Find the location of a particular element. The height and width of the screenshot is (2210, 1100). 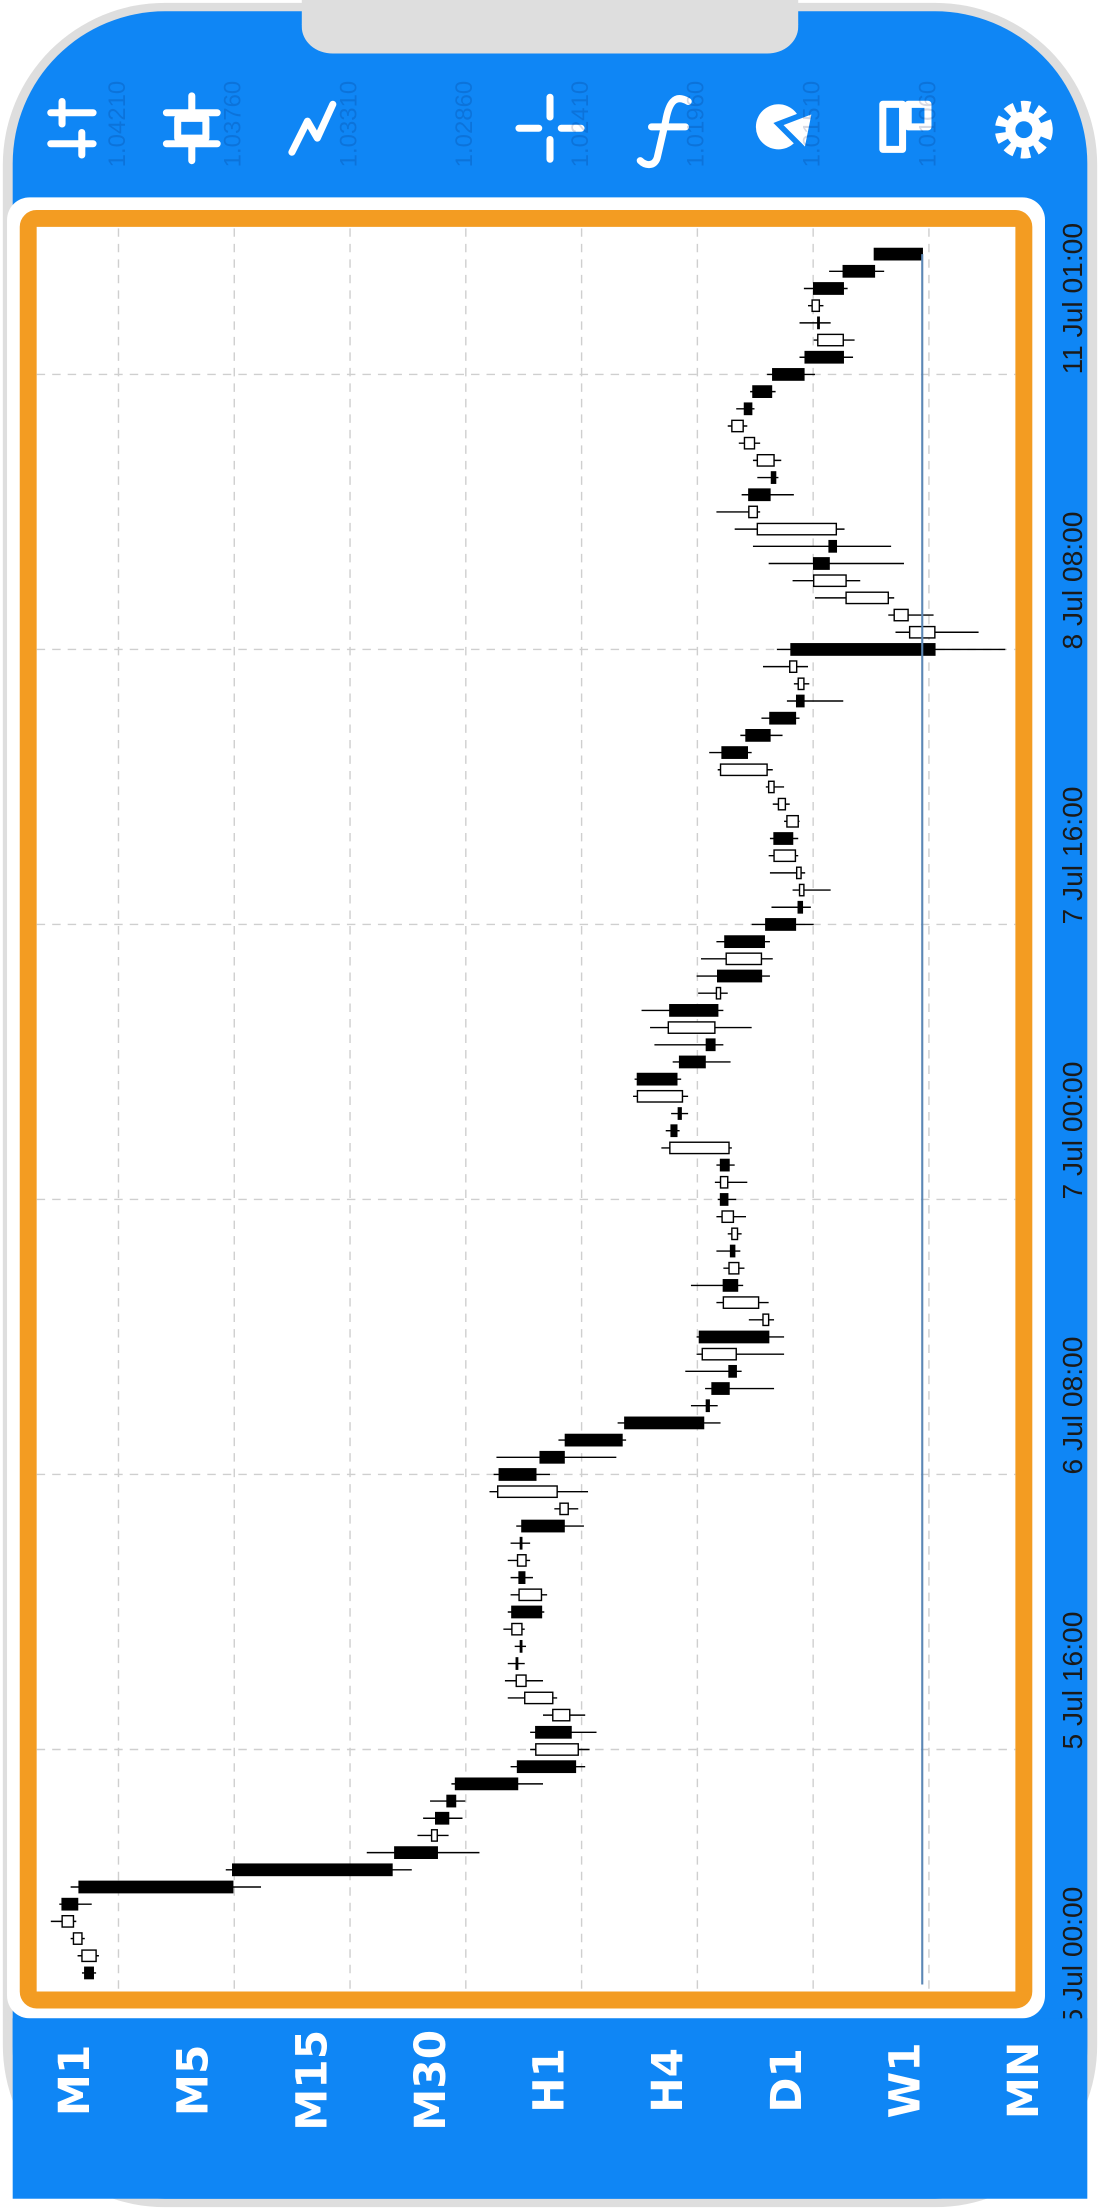

timeframe-button: M30 is located at coordinates (430, 2080).